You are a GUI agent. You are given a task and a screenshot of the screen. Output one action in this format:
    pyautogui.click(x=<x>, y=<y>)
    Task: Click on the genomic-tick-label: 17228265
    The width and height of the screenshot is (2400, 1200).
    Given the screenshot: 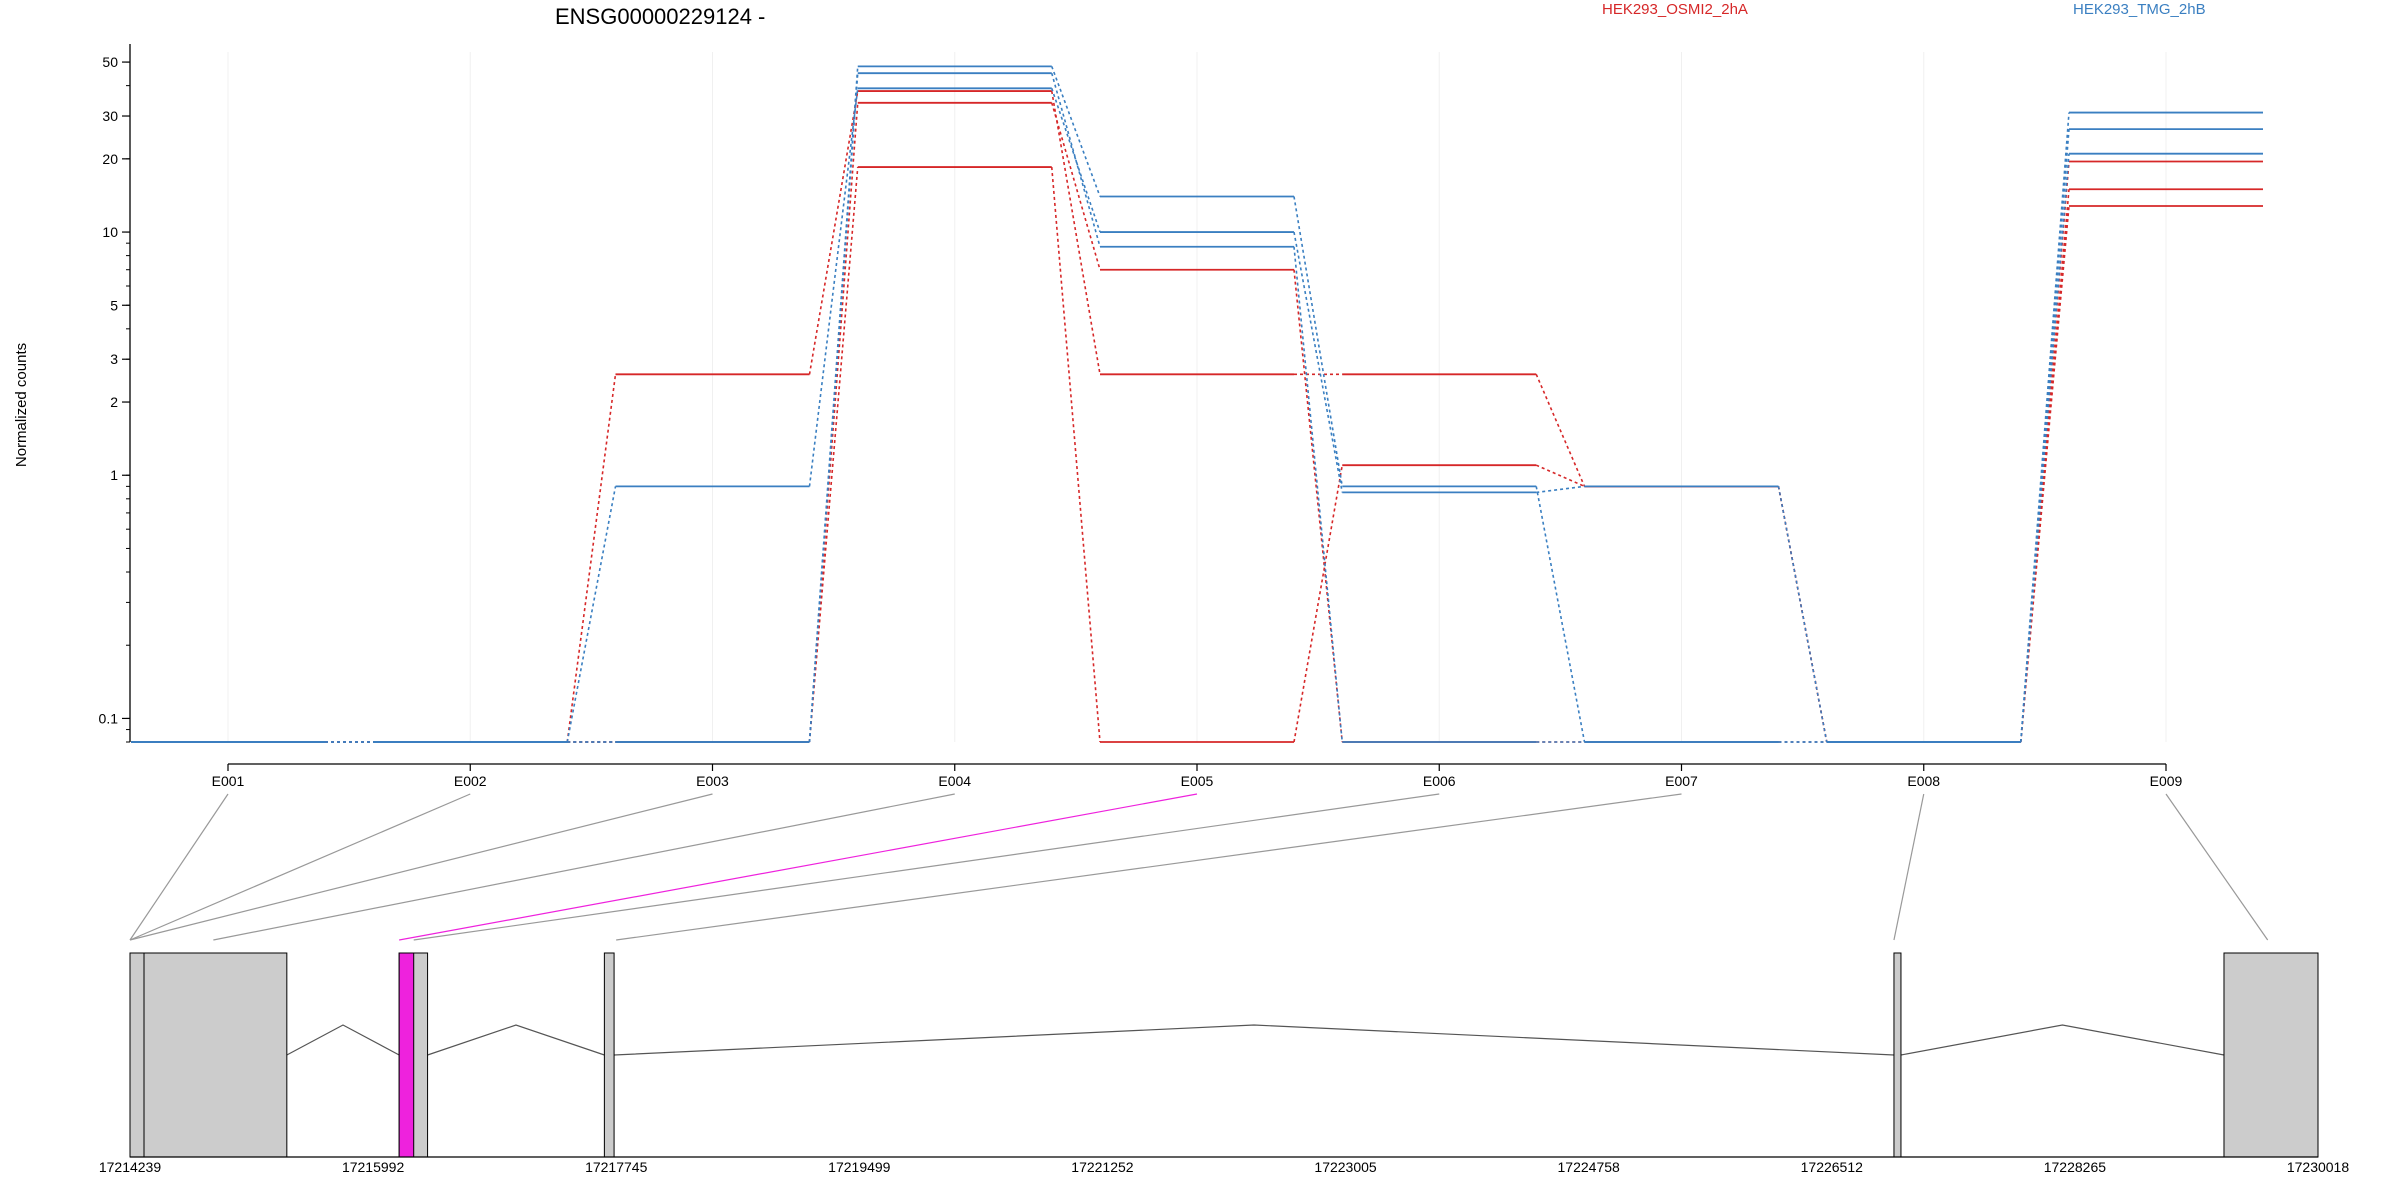 What is the action you would take?
    pyautogui.click(x=2075, y=1167)
    